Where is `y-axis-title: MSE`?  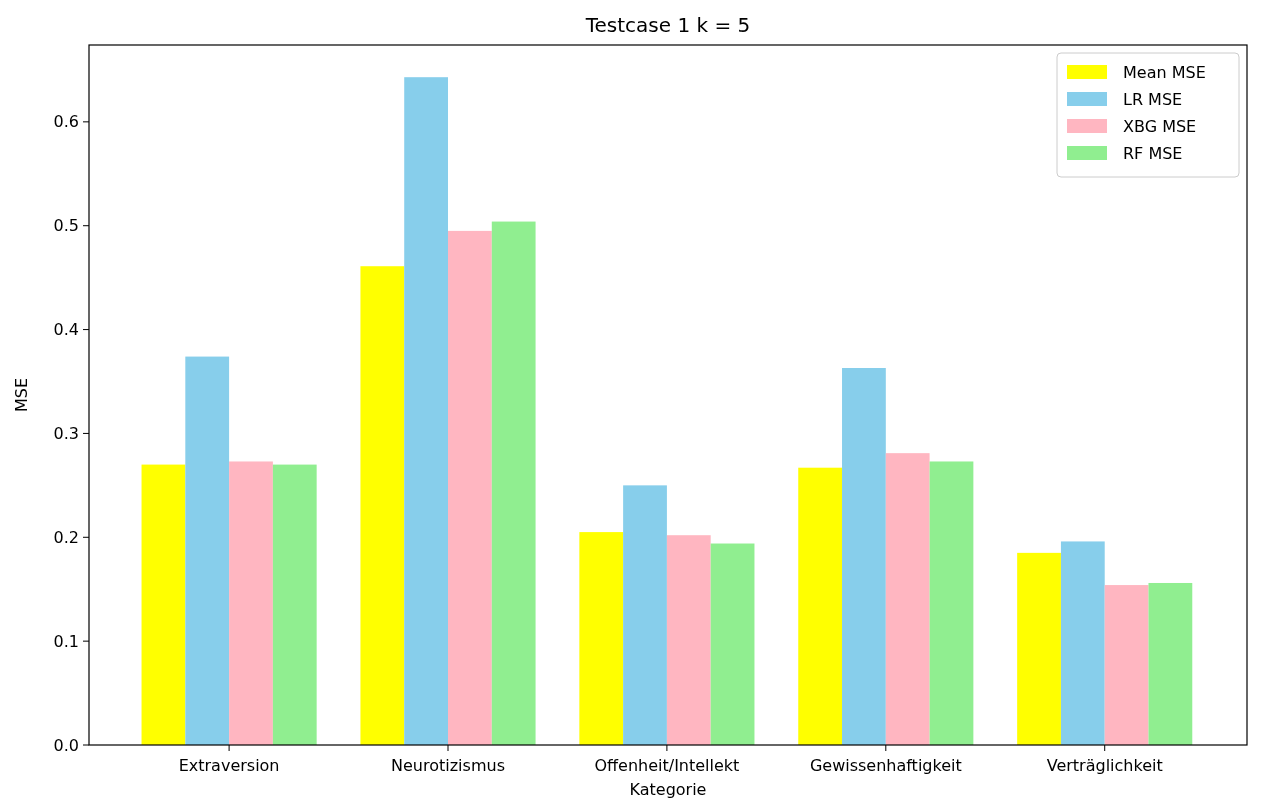
y-axis-title: MSE is located at coordinates (21, 395).